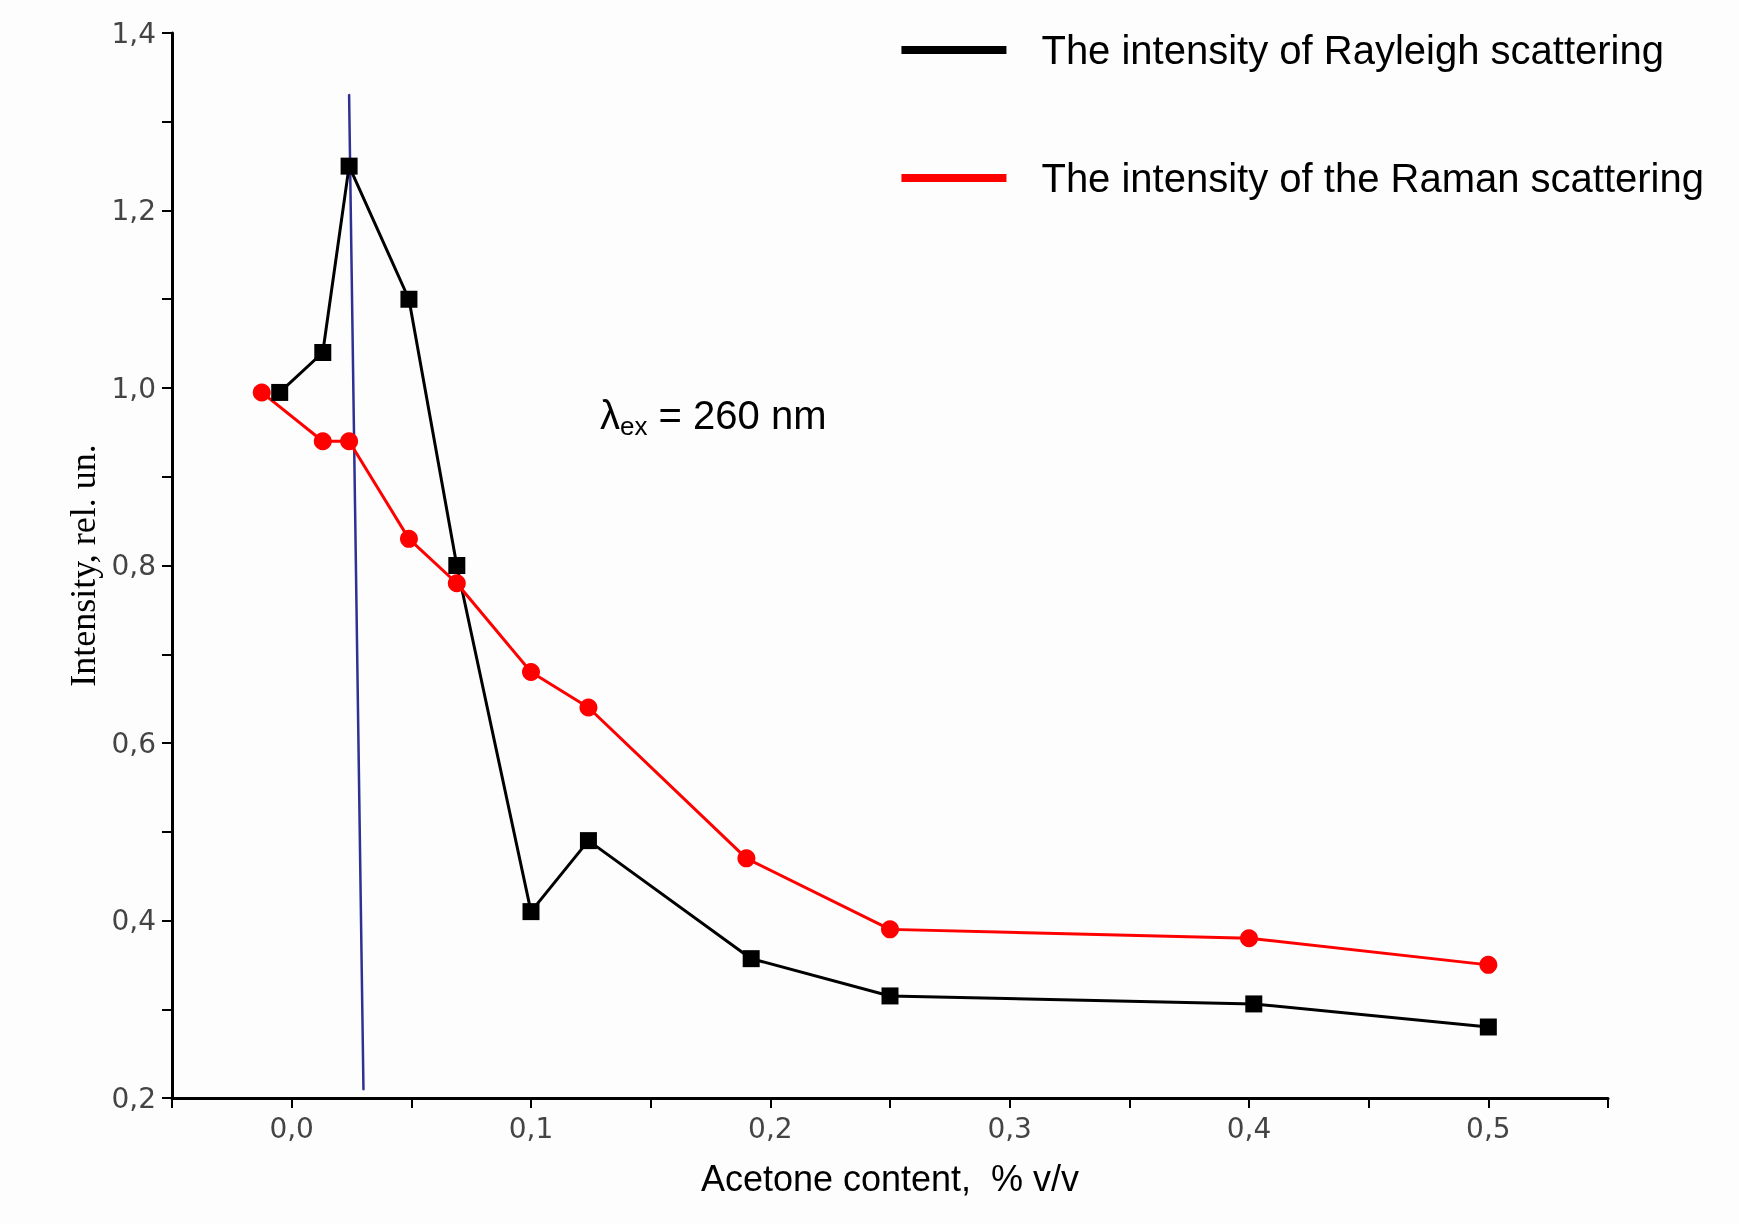 This screenshot has width=1739, height=1224. Describe the element at coordinates (133, 33) in the screenshot. I see `y-tick-label: 1,4` at that location.